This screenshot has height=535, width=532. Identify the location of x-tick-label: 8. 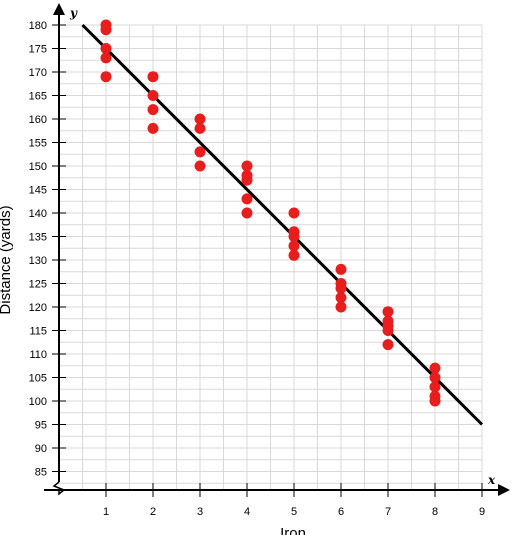
(435, 512).